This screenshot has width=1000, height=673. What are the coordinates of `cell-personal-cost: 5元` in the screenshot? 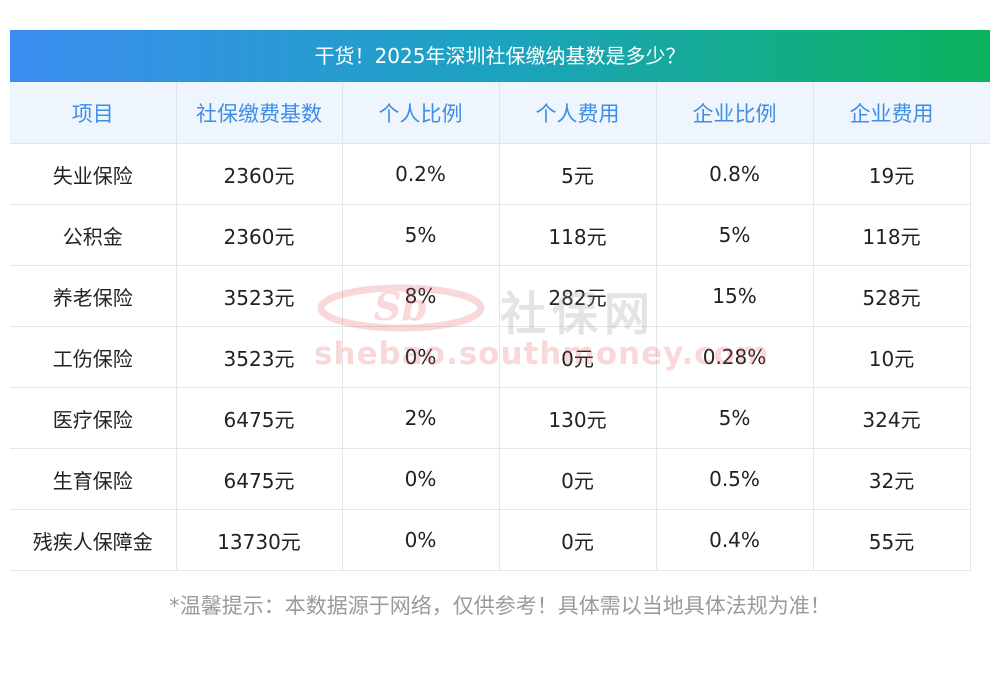 It's located at (578, 174).